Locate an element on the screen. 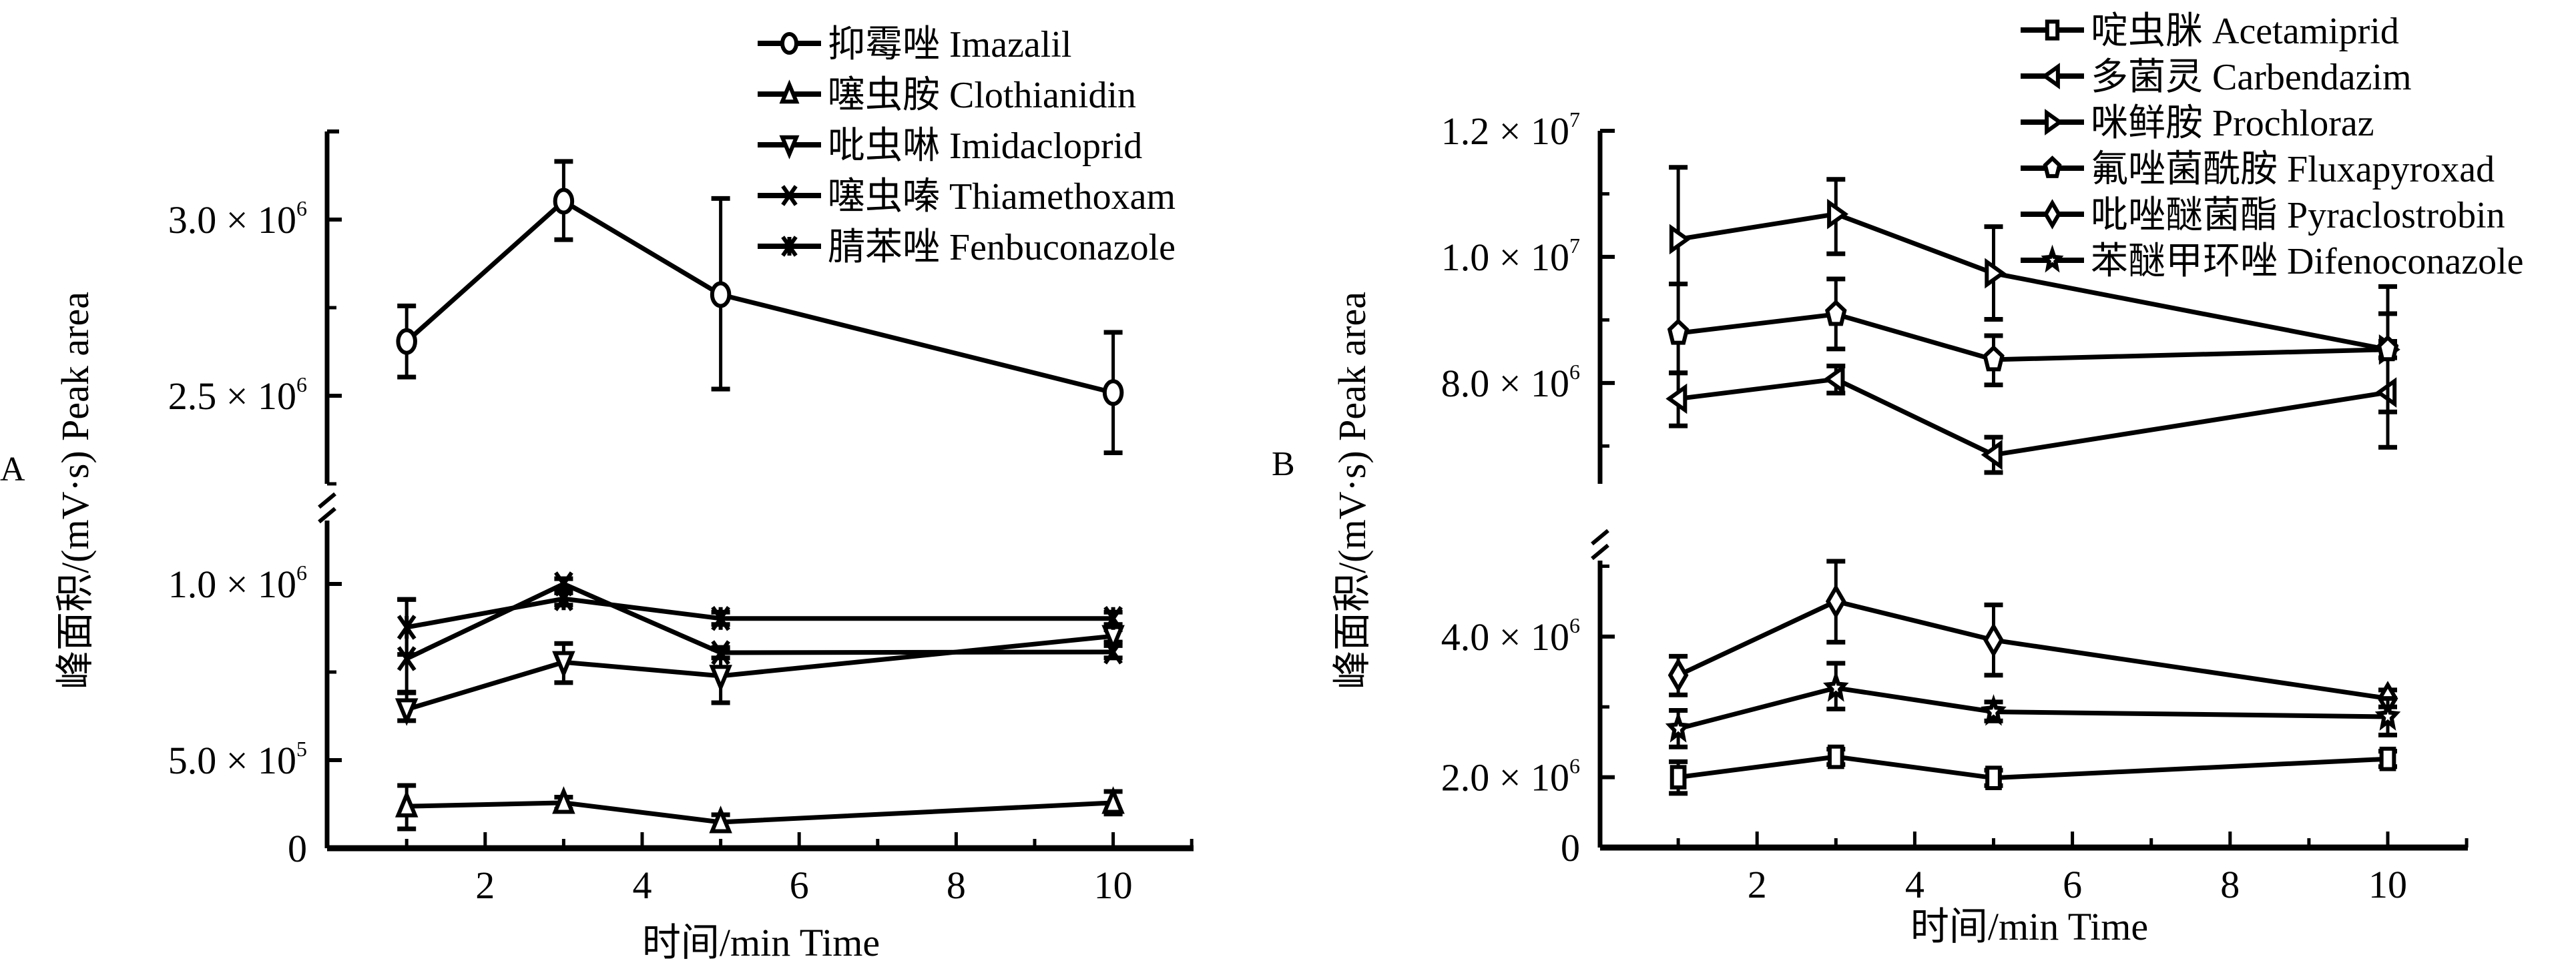 The width and height of the screenshot is (2576, 963). series-circle is located at coordinates (760, 307).